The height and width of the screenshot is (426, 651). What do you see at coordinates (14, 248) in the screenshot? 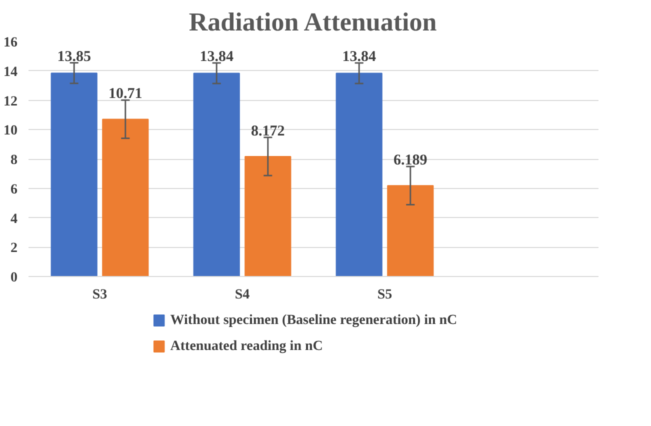
I see `y-tick-label: 2` at bounding box center [14, 248].